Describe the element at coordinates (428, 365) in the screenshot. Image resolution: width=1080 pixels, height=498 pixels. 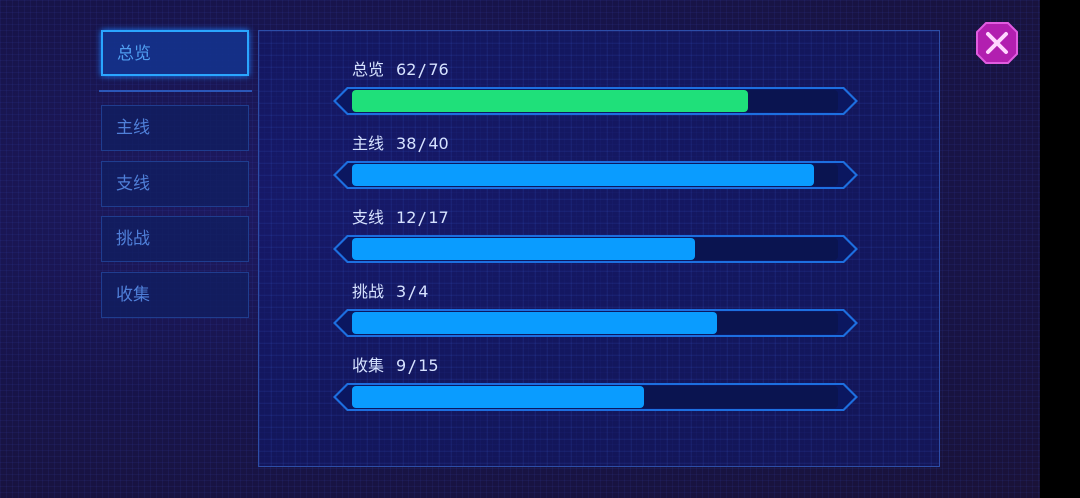
I see `total-count: 15` at that location.